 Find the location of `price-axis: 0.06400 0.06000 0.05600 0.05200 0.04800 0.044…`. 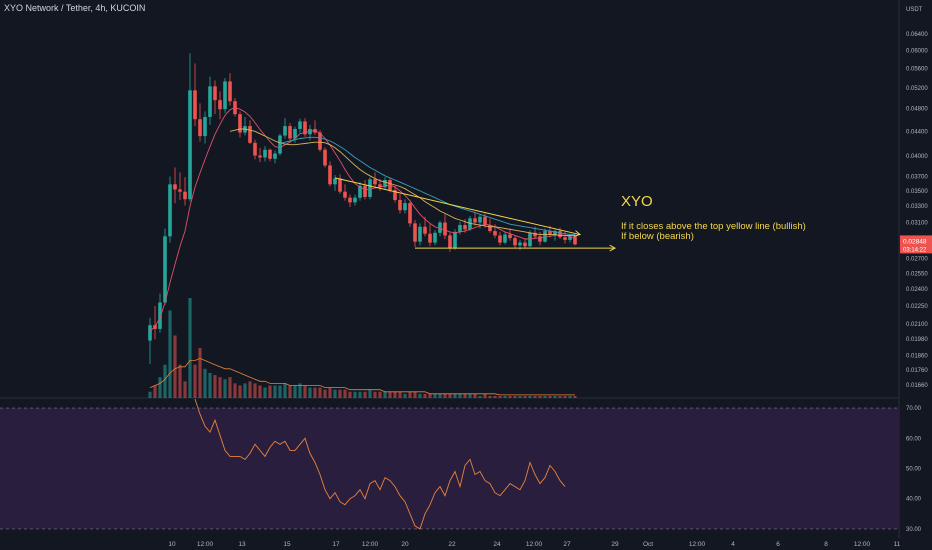

price-axis: 0.06400 0.06000 0.05600 0.05200 0.04800 0.044… is located at coordinates (917, 210).